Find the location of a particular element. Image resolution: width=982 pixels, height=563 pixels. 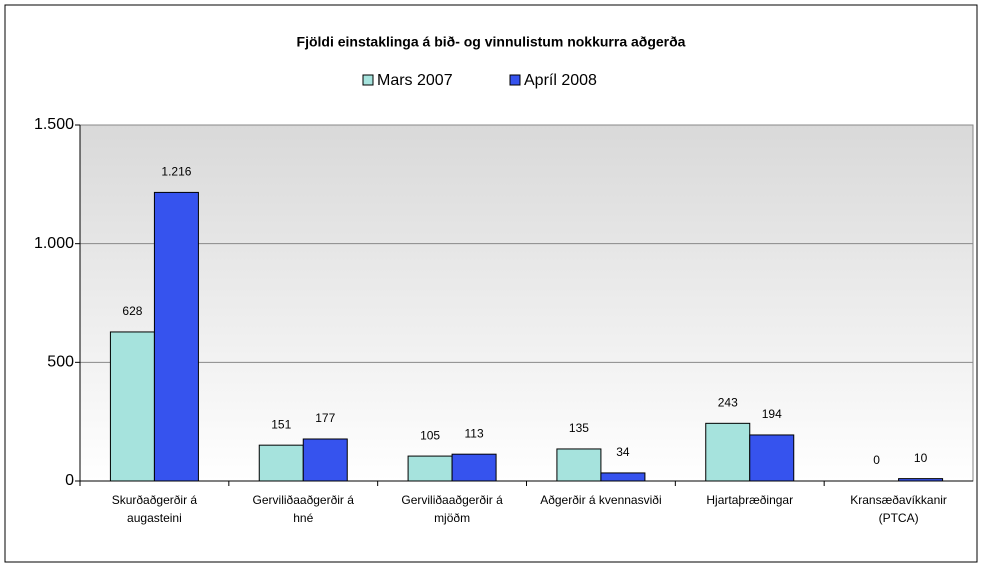

x-tick-label: Gerviliðaaðgerðir á mjöðm is located at coordinates (452, 509).